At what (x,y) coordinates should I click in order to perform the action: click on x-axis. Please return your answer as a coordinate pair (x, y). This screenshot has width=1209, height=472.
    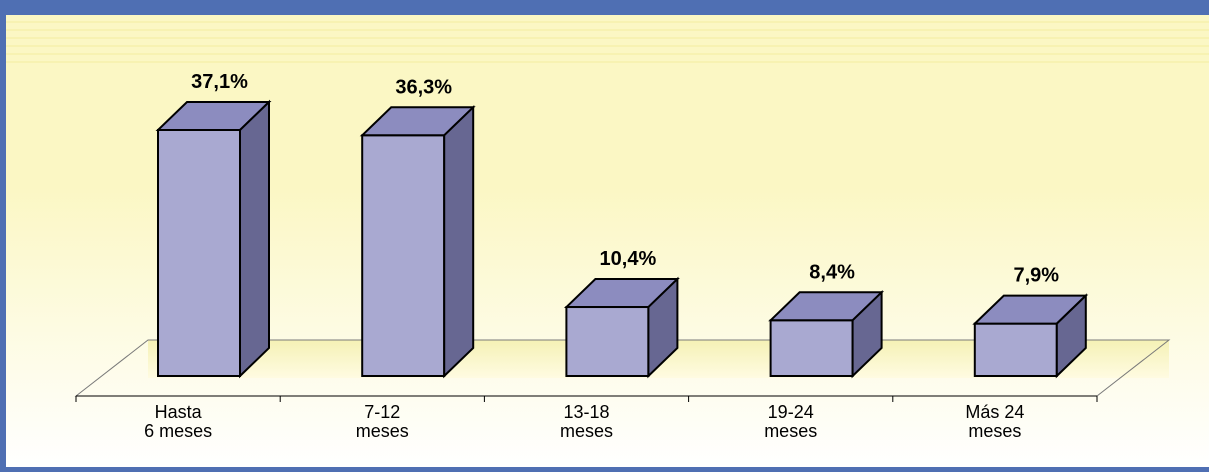
    Looking at the image, I should click on (586, 398).